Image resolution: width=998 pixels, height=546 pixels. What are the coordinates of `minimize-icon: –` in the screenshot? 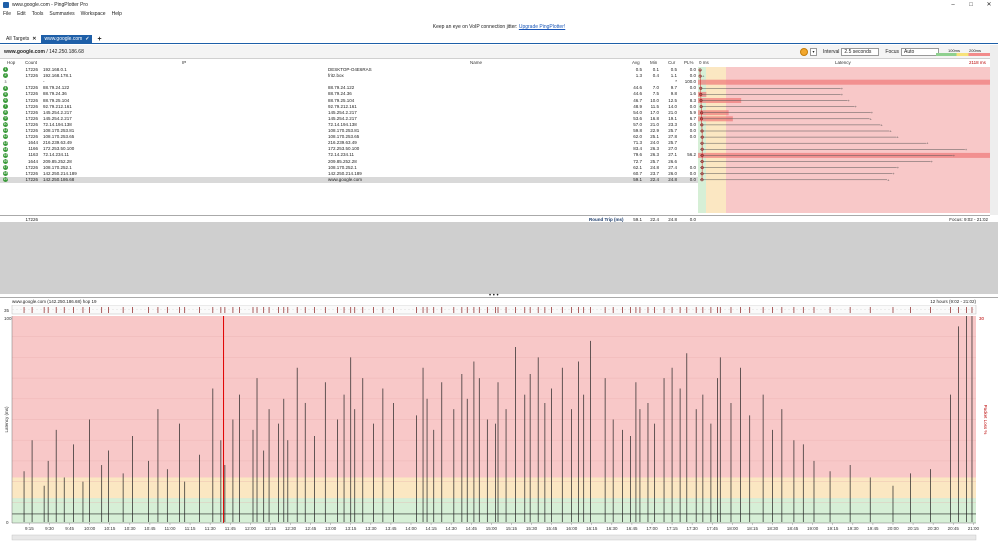 It's located at (953, 5).